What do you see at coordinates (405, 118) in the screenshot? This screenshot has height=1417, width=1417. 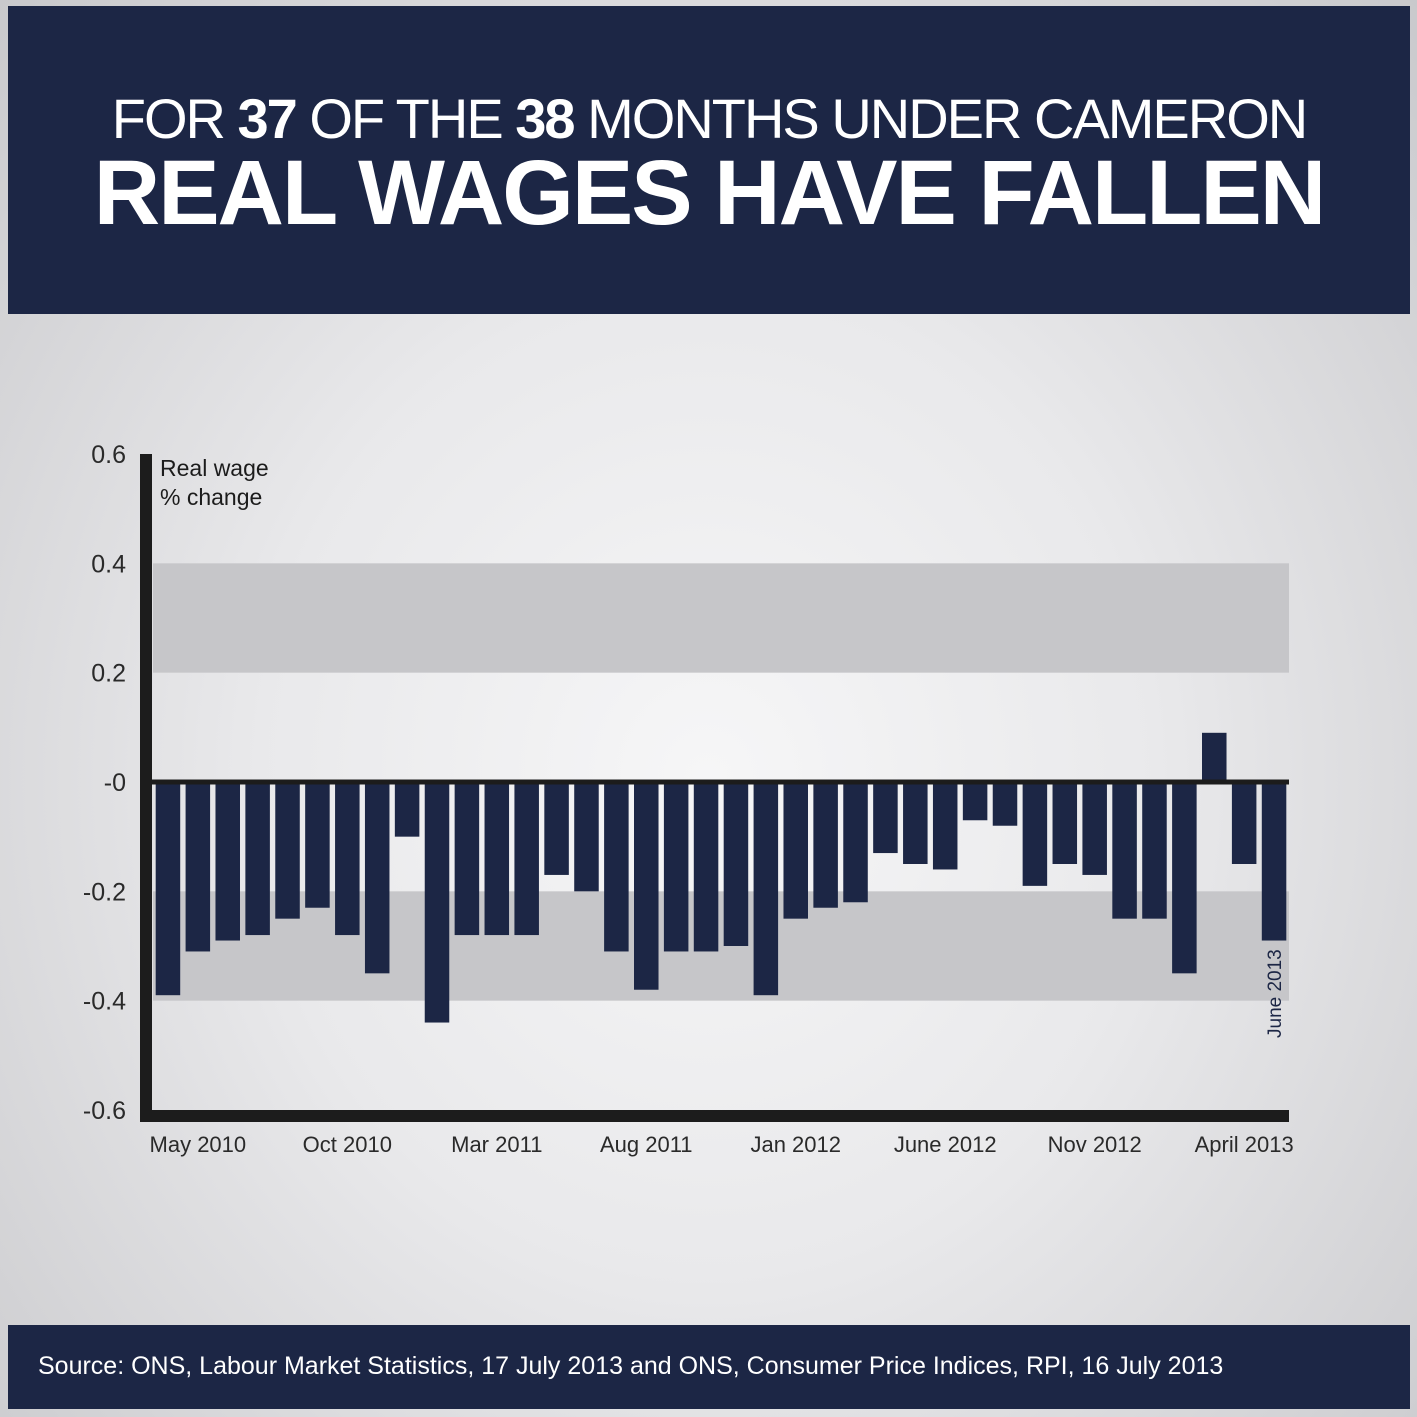 I see `headline-text: OF THE` at bounding box center [405, 118].